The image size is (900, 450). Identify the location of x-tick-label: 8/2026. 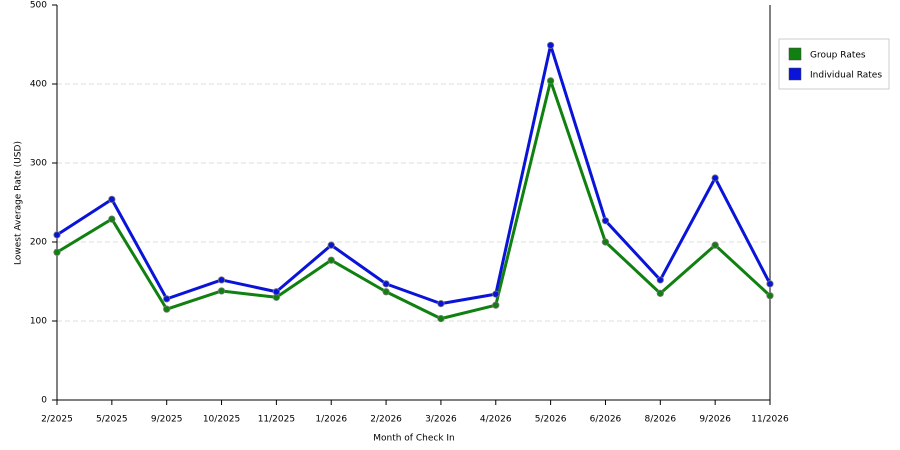
(660, 420).